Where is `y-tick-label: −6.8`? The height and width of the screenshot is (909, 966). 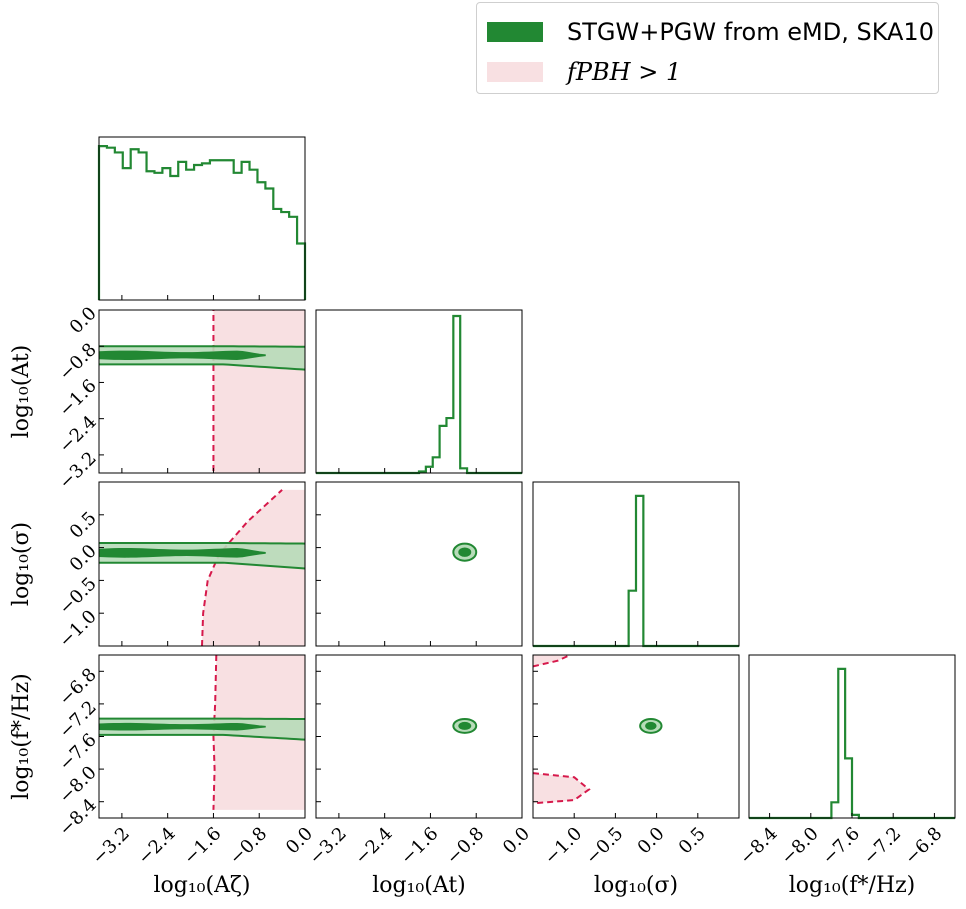
y-tick-label: −6.8 is located at coordinates (78, 687).